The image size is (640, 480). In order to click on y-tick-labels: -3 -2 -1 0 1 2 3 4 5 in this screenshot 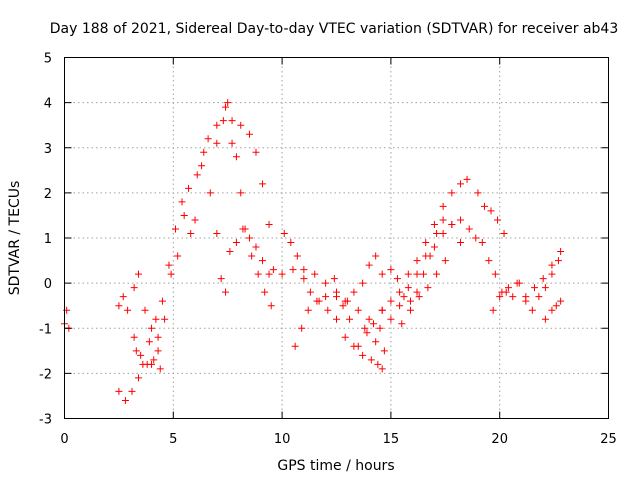, I will do `click(45, 240)`.